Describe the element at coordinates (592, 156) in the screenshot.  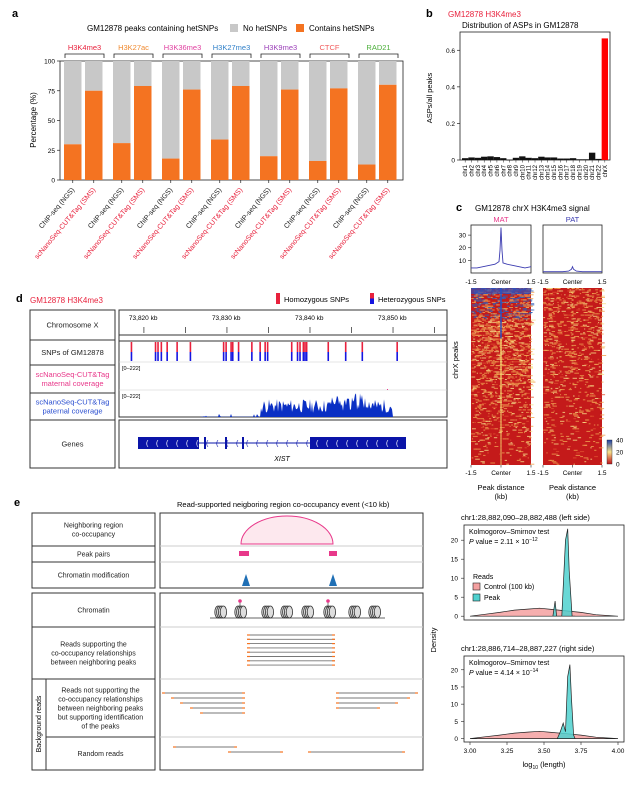
I see `bar-chr21` at that location.